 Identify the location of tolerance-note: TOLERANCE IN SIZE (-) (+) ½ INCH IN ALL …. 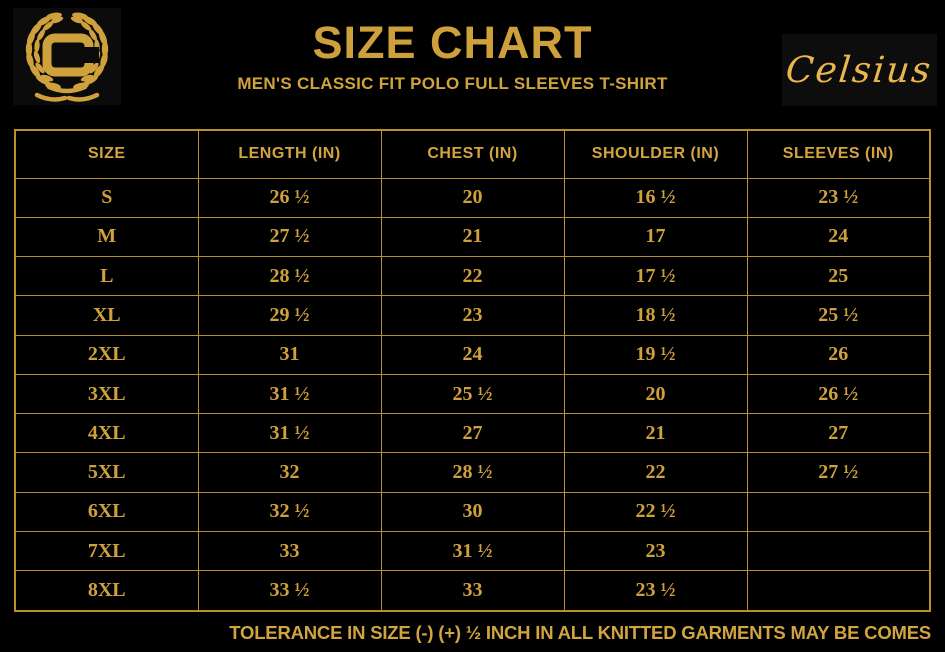
(580, 632).